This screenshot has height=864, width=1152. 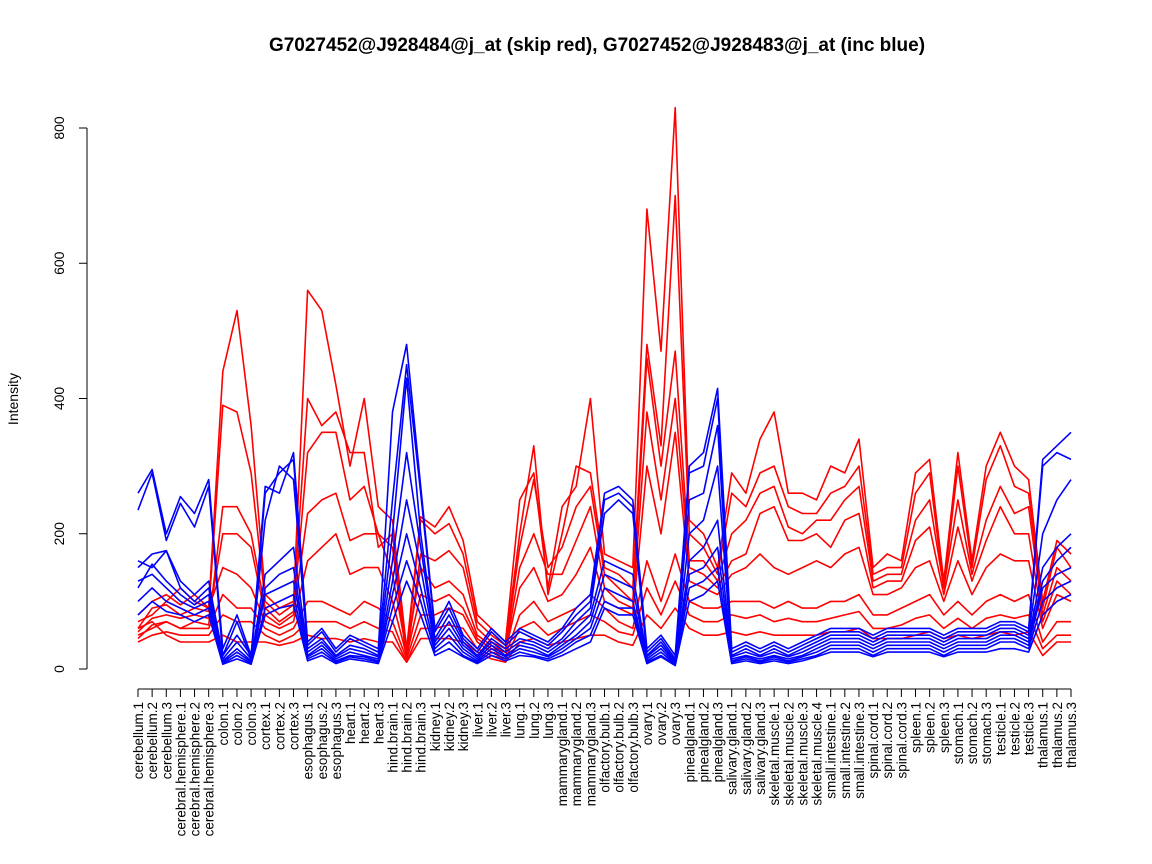 What do you see at coordinates (407, 737) in the screenshot?
I see `x-tick-label: hind.brain.2` at bounding box center [407, 737].